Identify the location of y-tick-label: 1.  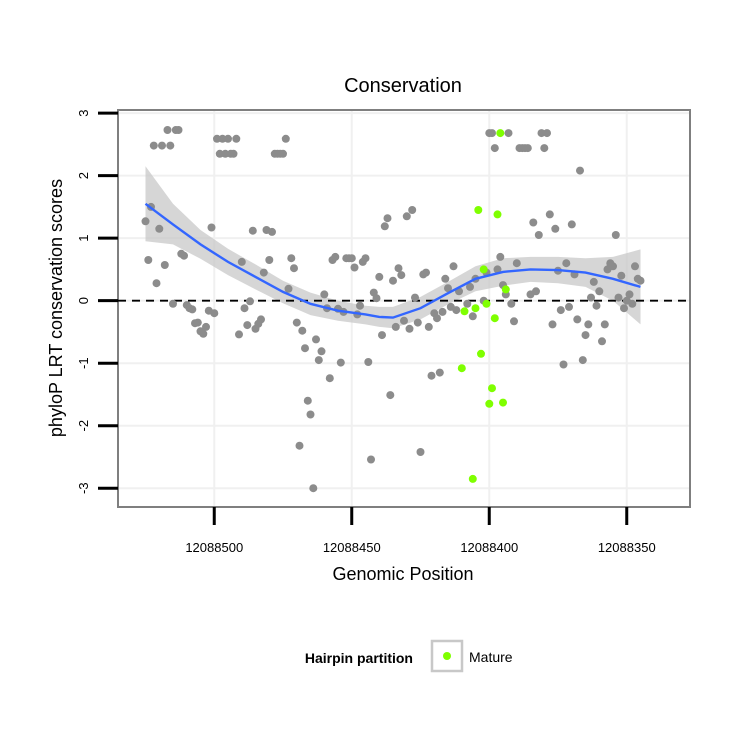
(83, 238).